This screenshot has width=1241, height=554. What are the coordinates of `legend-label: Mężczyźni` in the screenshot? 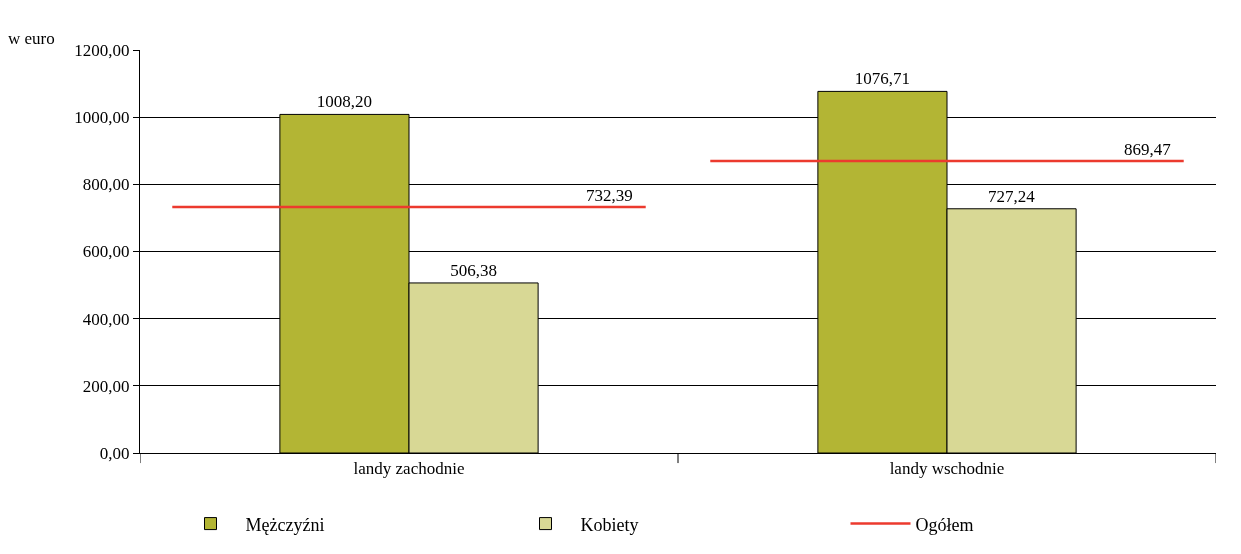 It's located at (285, 524).